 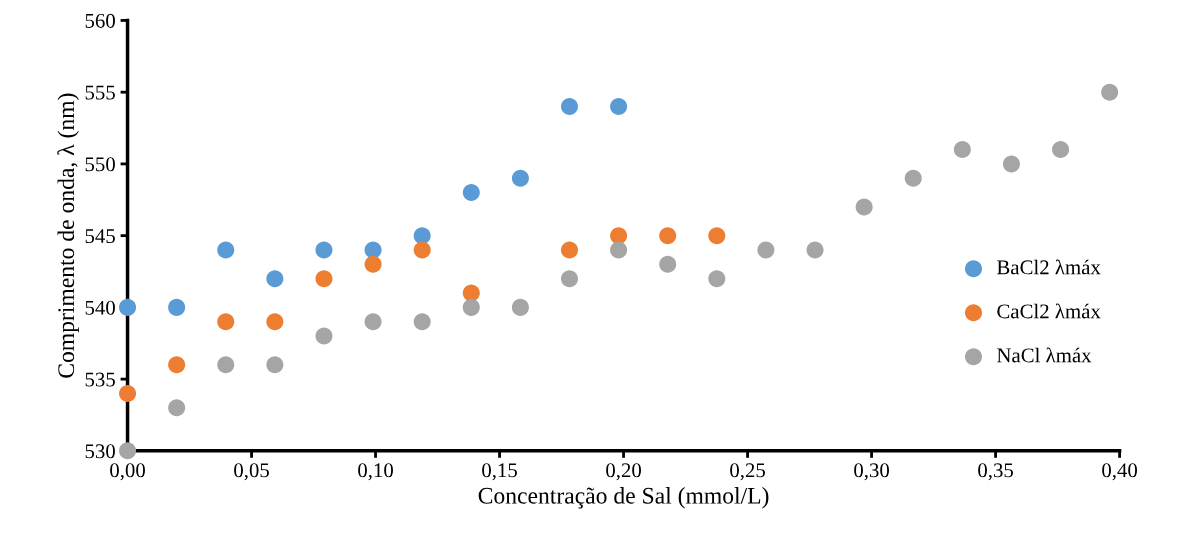 I want to click on y-tick-label: 535, so click(x=100, y=379).